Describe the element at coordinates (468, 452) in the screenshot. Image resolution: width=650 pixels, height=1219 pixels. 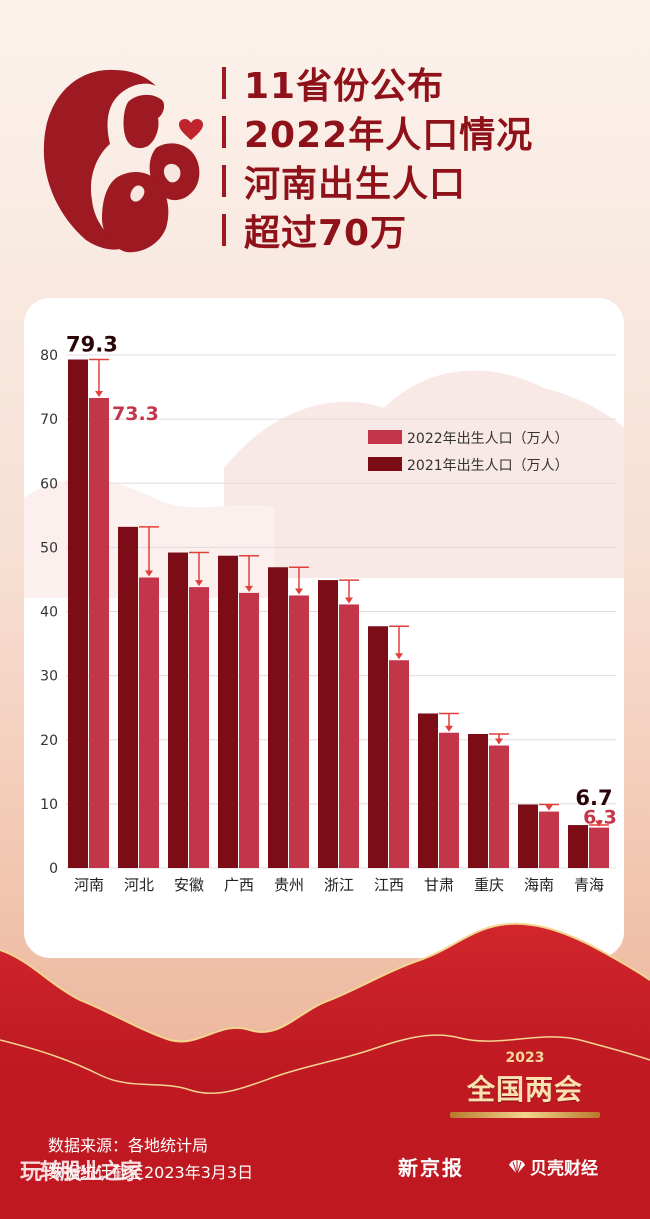
I see `legend: 2022年出生人口（万人） 2021年出生人口（万人）` at that location.